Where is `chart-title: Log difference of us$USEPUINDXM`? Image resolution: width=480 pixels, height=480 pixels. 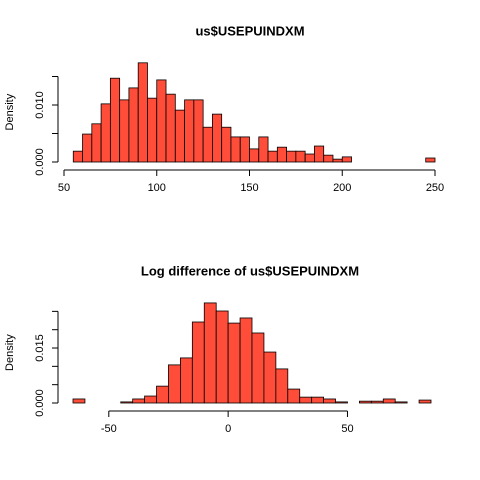 chart-title: Log difference of us$USEPUINDXM is located at coordinates (250, 270).